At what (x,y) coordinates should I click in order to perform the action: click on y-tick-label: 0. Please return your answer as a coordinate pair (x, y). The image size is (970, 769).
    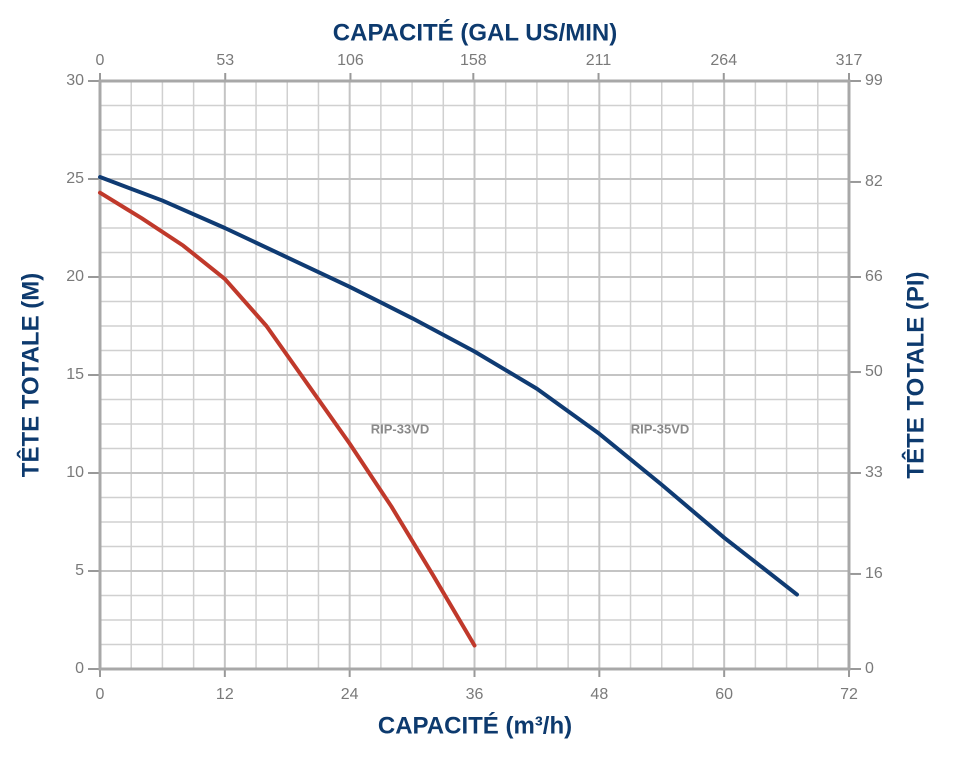
    Looking at the image, I should click on (79, 668).